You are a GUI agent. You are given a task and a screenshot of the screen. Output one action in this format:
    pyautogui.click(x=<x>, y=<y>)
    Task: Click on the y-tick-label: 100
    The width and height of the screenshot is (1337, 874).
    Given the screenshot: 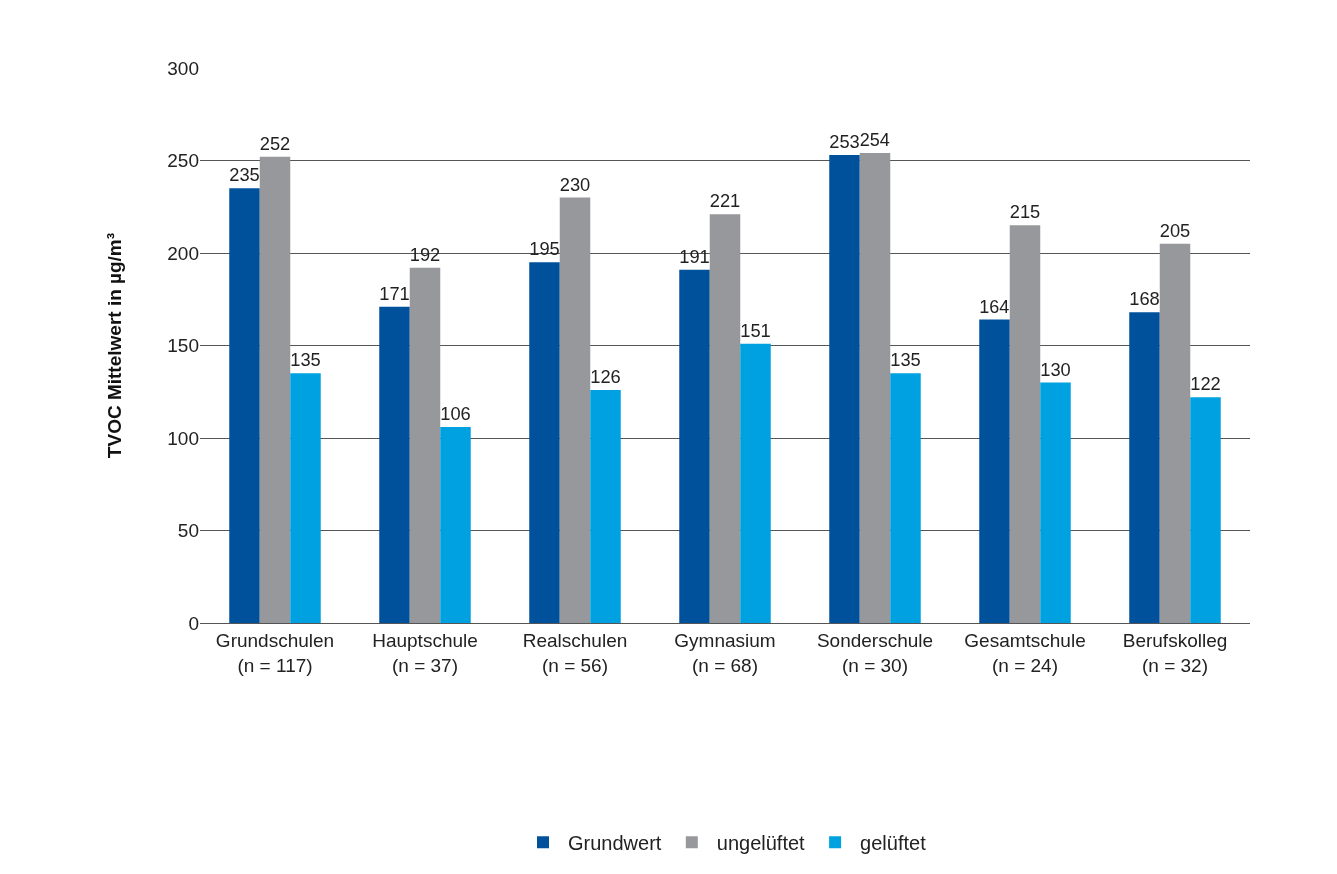 What is the action you would take?
    pyautogui.click(x=183, y=438)
    